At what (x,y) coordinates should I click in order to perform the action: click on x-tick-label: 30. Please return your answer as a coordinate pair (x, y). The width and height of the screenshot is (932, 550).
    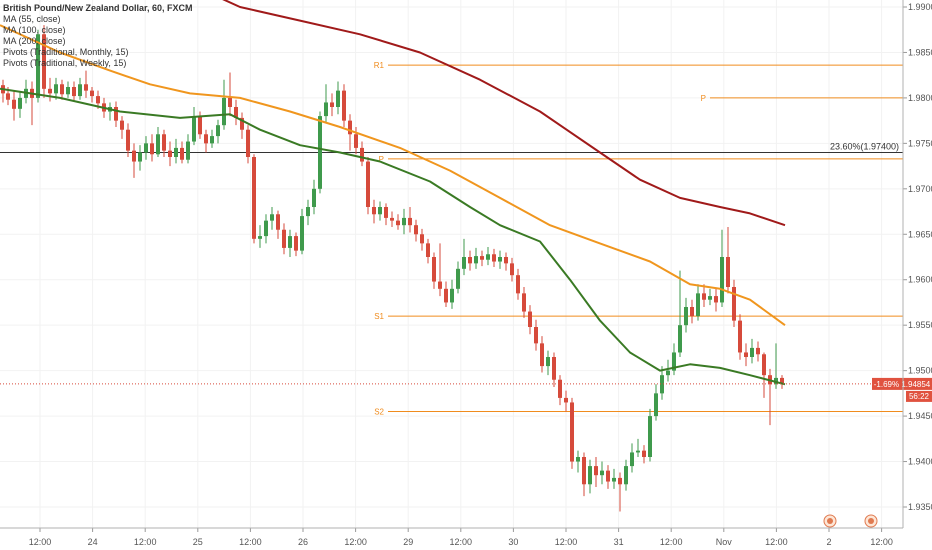
    Looking at the image, I should click on (513, 542).